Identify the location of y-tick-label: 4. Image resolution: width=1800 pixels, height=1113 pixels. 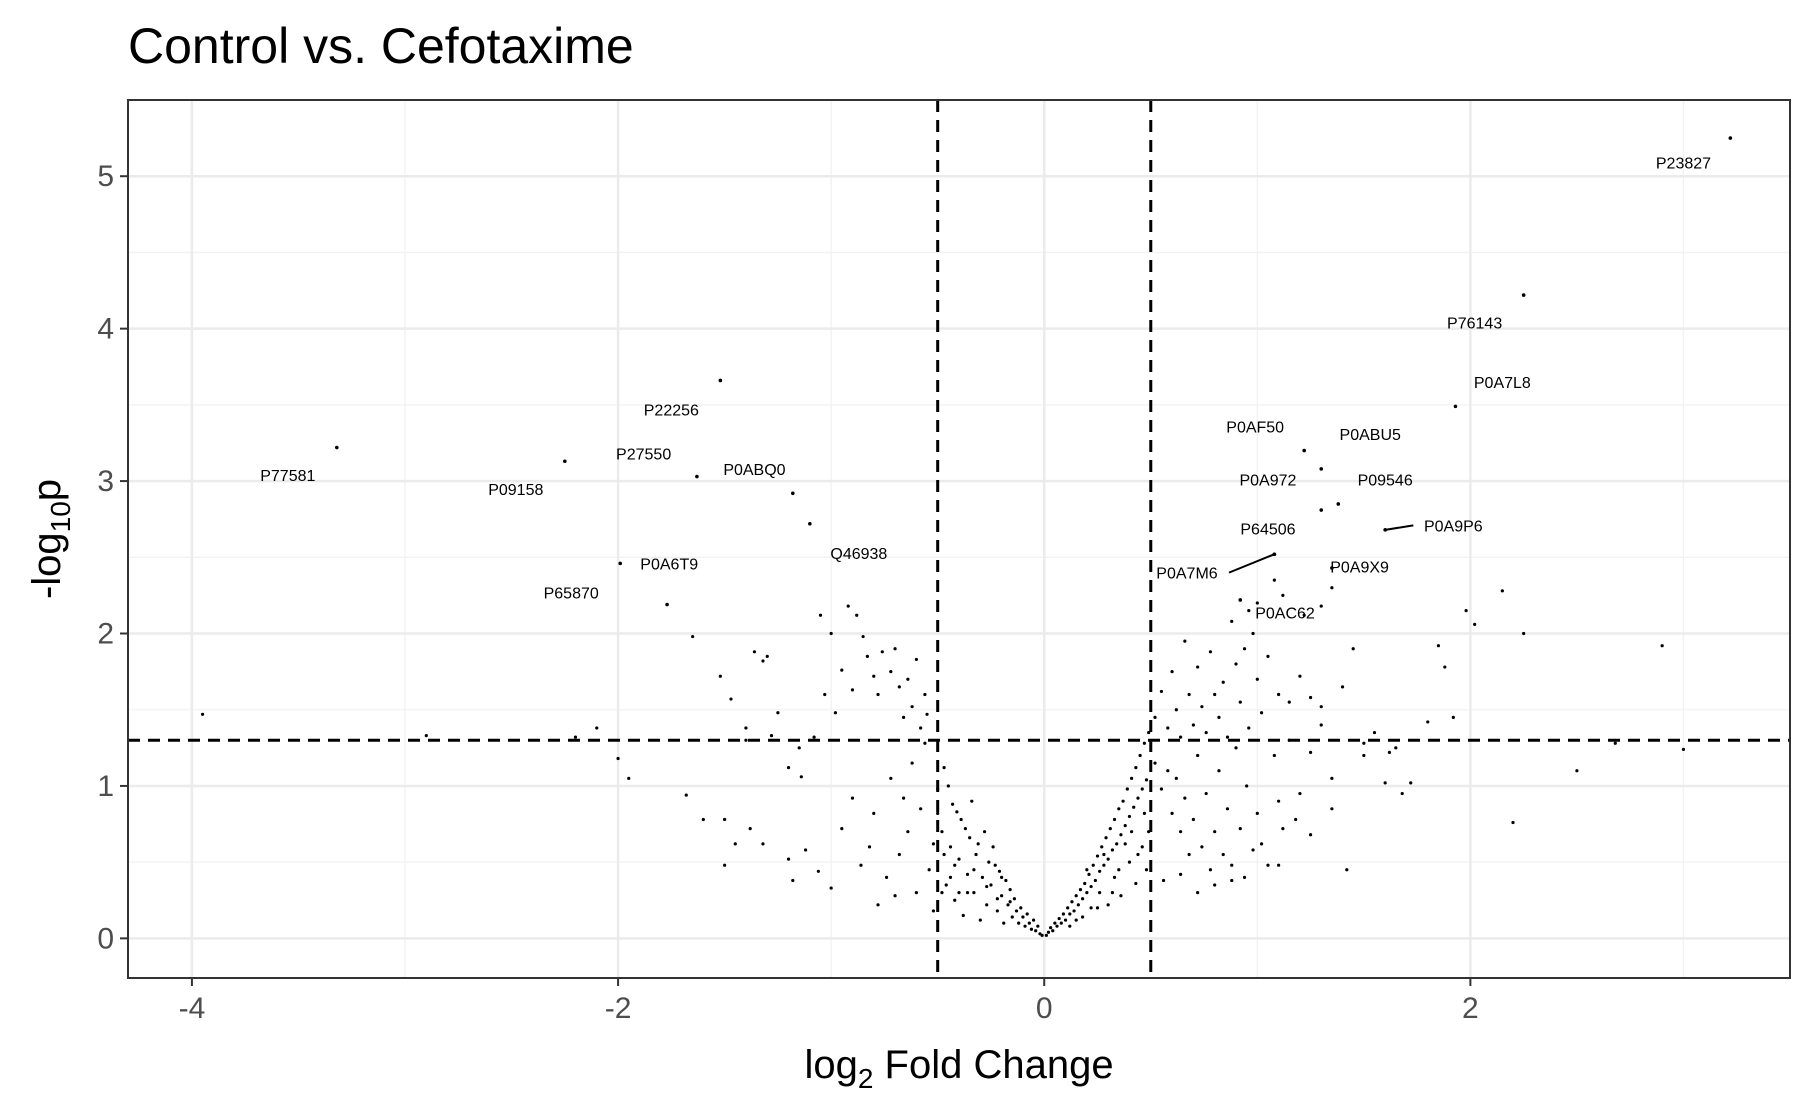
(105, 329).